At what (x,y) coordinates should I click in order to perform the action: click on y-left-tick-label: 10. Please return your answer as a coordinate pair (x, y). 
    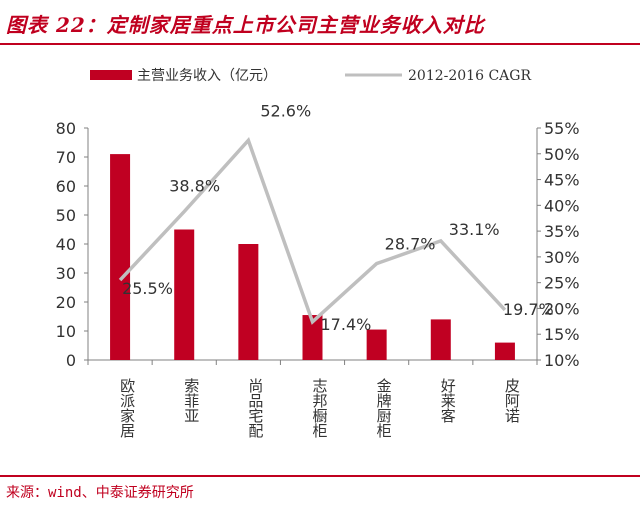
    Looking at the image, I should click on (66, 331).